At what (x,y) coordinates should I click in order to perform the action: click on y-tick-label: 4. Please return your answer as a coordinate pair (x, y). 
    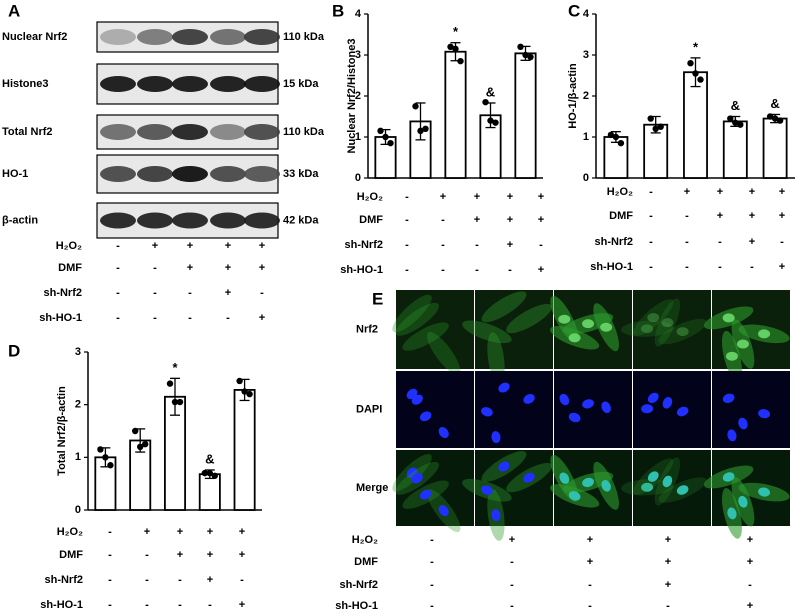
    Looking at the image, I should click on (586, 14).